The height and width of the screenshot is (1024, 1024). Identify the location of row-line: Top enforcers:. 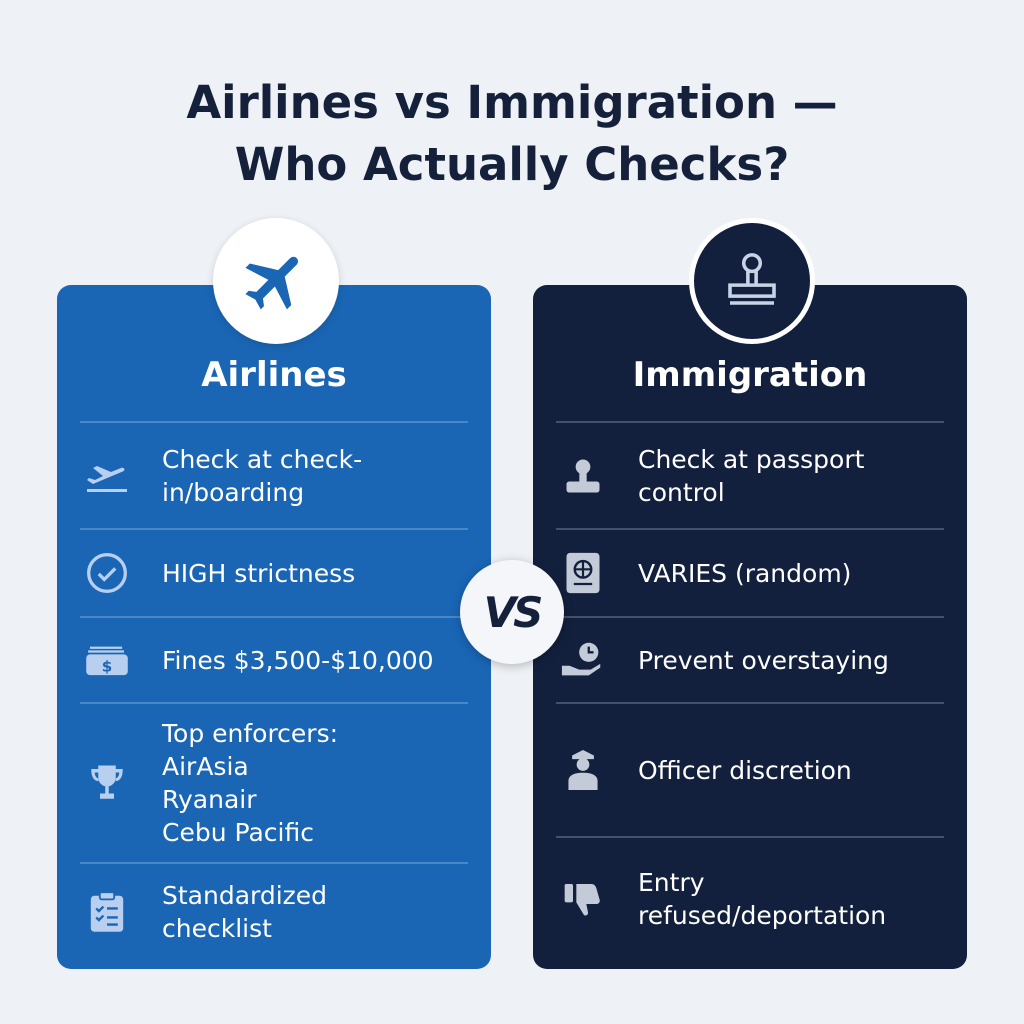
(250, 733).